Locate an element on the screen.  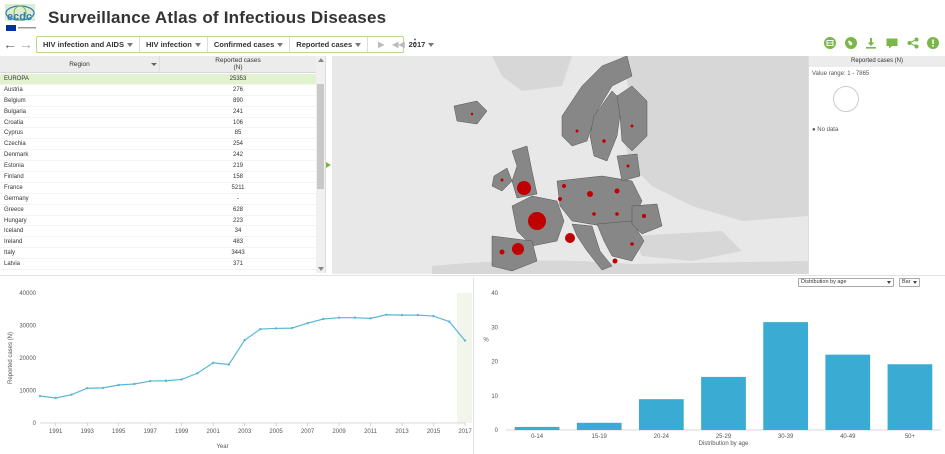
case-type-filter: Confirmed cases is located at coordinates (249, 44).